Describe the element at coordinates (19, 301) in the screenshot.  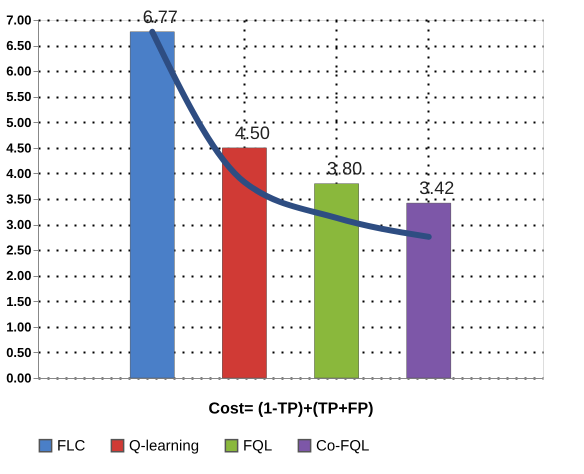
I see `y-tick-label: 1.50` at that location.